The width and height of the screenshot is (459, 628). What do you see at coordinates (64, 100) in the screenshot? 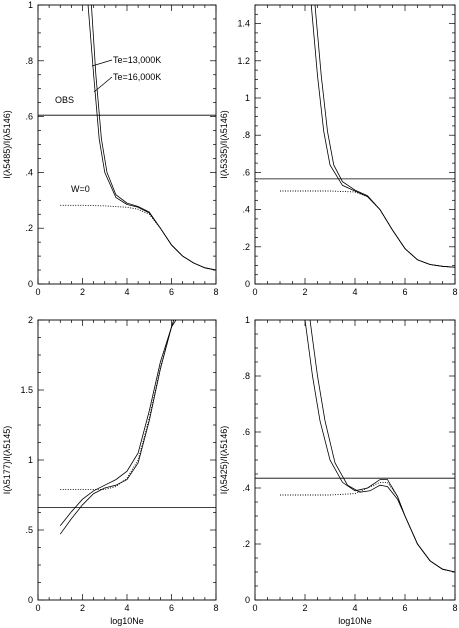
I see `annotation-obs: OBS` at bounding box center [64, 100].